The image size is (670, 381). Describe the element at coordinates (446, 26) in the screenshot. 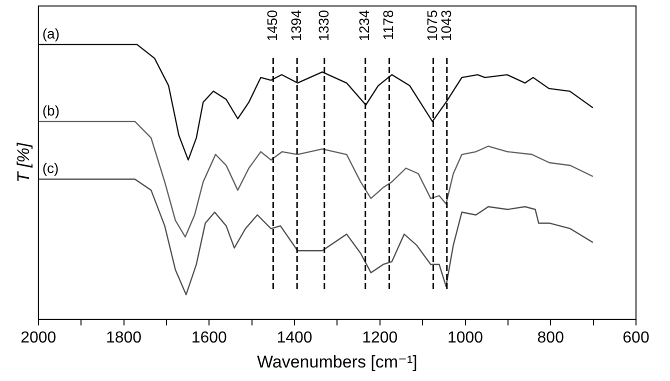

I see `ref-line-label: 1043` at that location.